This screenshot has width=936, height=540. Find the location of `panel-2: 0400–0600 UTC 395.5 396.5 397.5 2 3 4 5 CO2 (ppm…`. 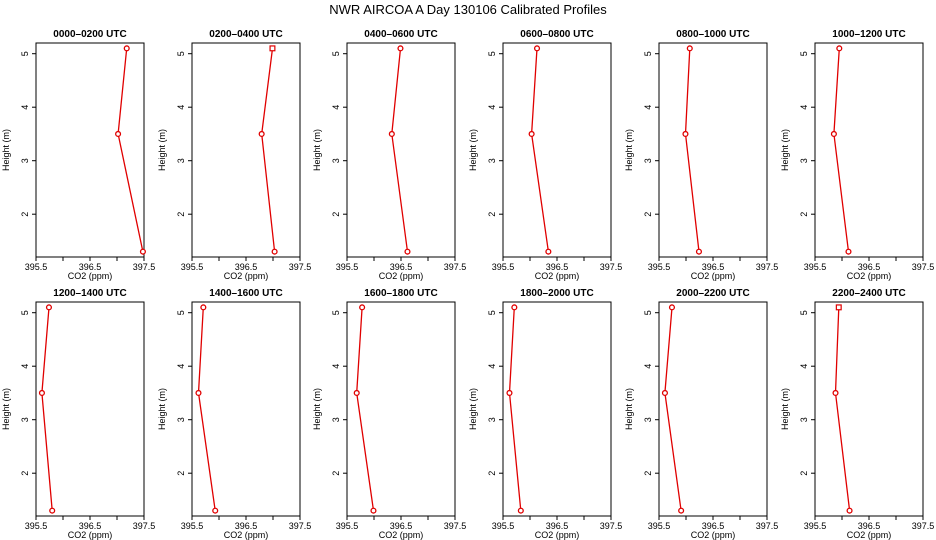

panel-2: 0400–0600 UTC 395.5 396.5 397.5 2 3 4 5 CO2 (ppm… is located at coordinates (389, 155).